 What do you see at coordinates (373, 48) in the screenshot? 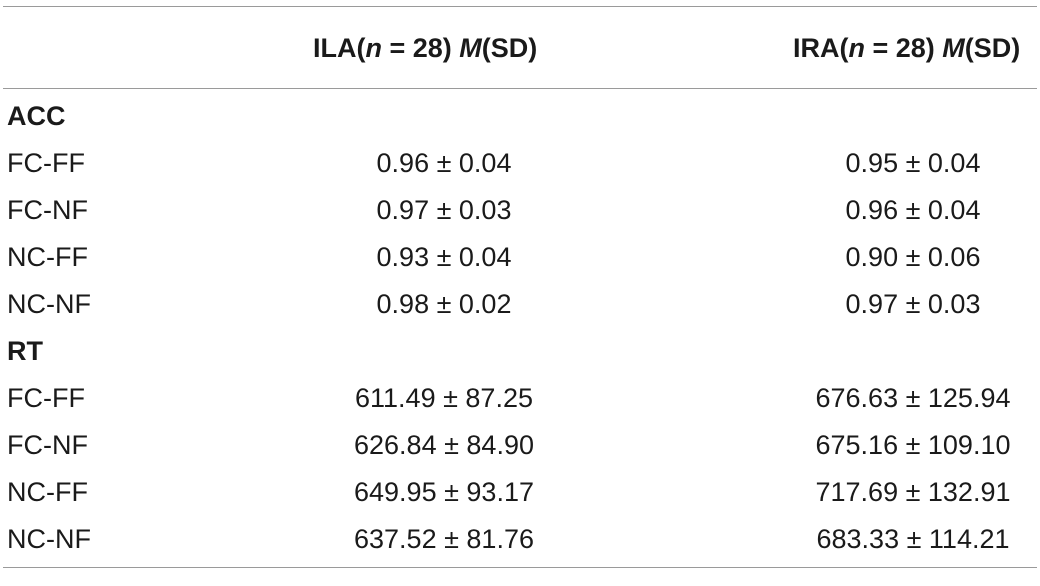
I see `header-ila-n: n` at bounding box center [373, 48].